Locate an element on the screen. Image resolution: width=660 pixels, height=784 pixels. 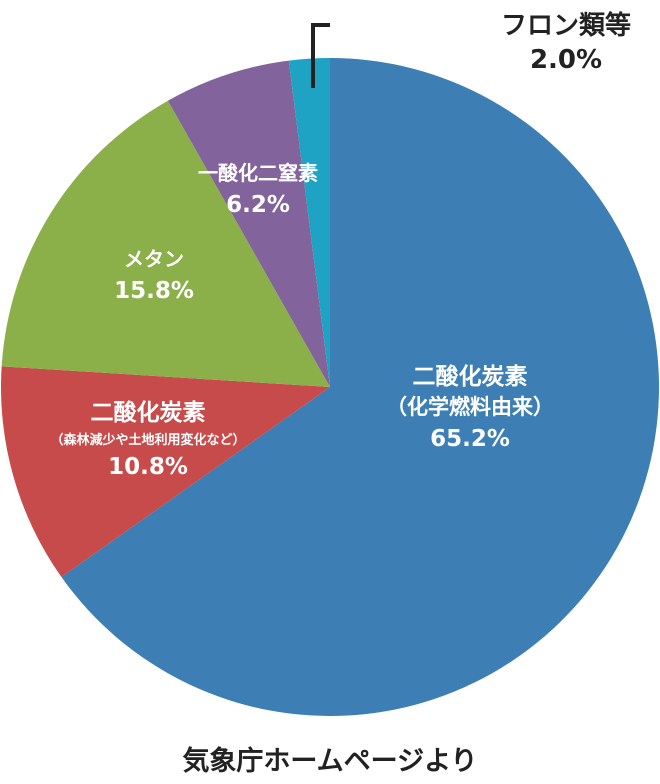
slice-value-n2o: 6.2% is located at coordinates (258, 205).